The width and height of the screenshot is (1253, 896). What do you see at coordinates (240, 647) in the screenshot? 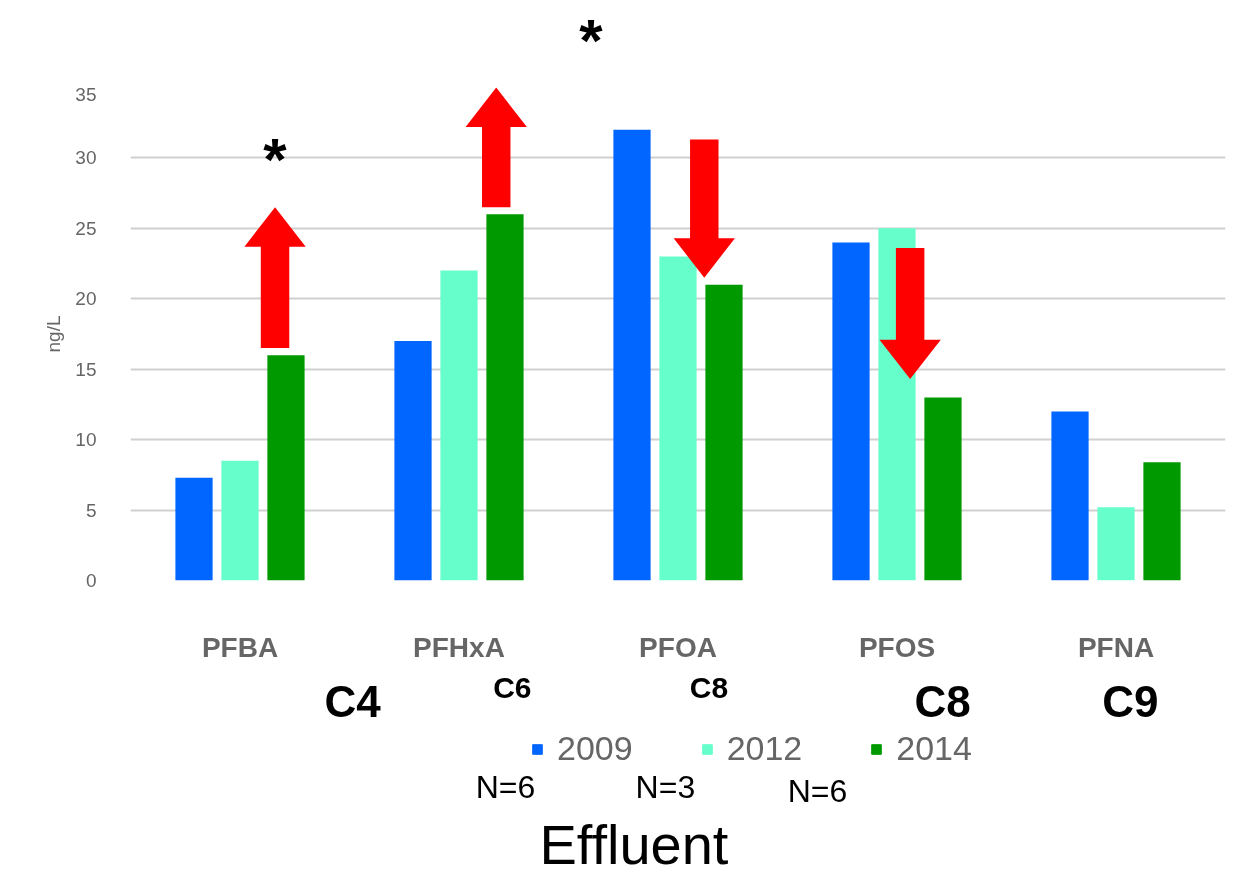
I see `x-tick-label: PFBA` at bounding box center [240, 647].